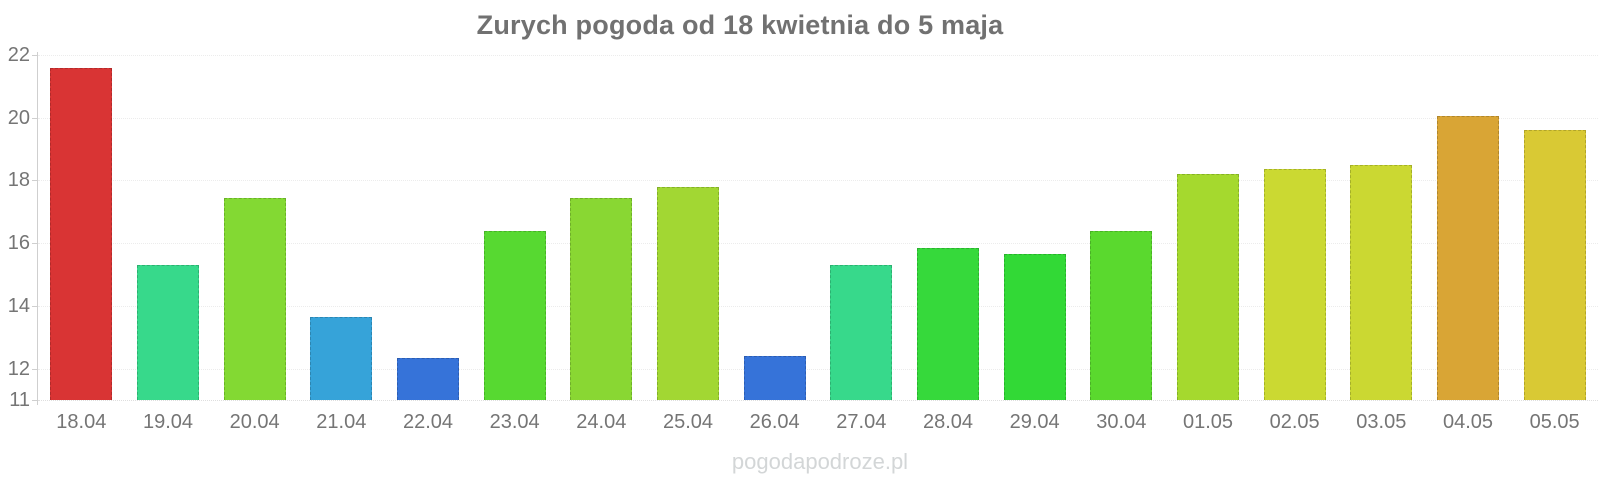 The height and width of the screenshot is (480, 1600). What do you see at coordinates (1034, 422) in the screenshot?
I see `x-tick-label-29.04: 29.04` at bounding box center [1034, 422].